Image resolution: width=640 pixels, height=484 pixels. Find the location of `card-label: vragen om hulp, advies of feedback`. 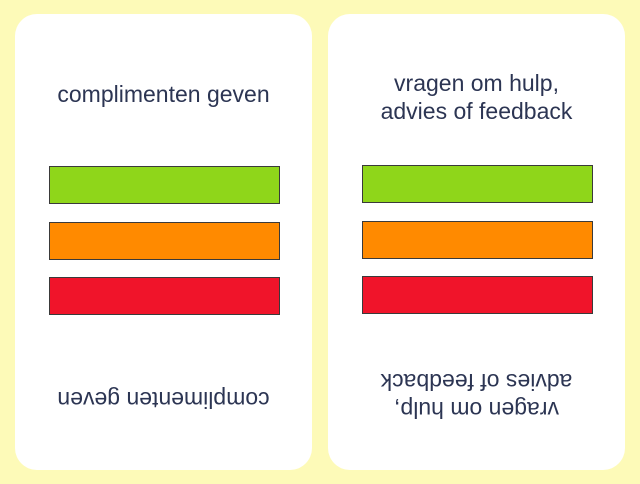

card-label: vragen om hulp, advies of feedback is located at coordinates (476, 97).